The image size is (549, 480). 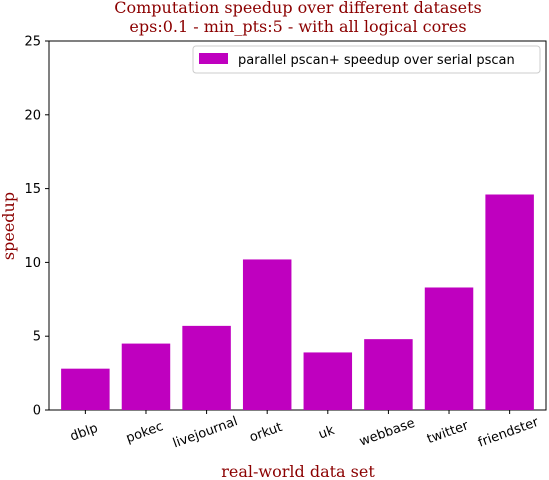 I want to click on x-axis-label: real-world data set, so click(x=298, y=471).